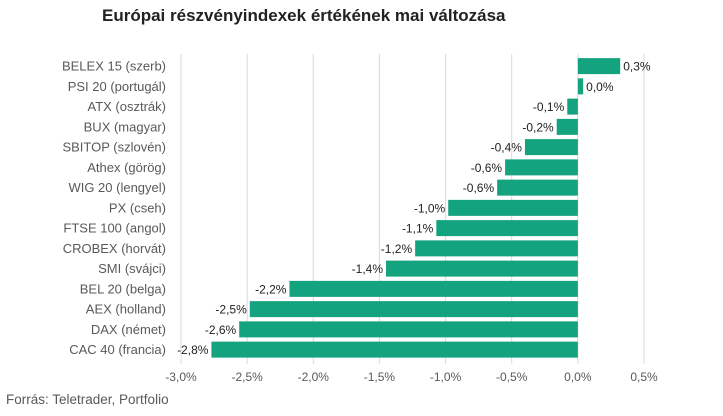 The image size is (723, 416). What do you see at coordinates (126, 309) in the screenshot?
I see `category-label: AEX (holland)` at bounding box center [126, 309].